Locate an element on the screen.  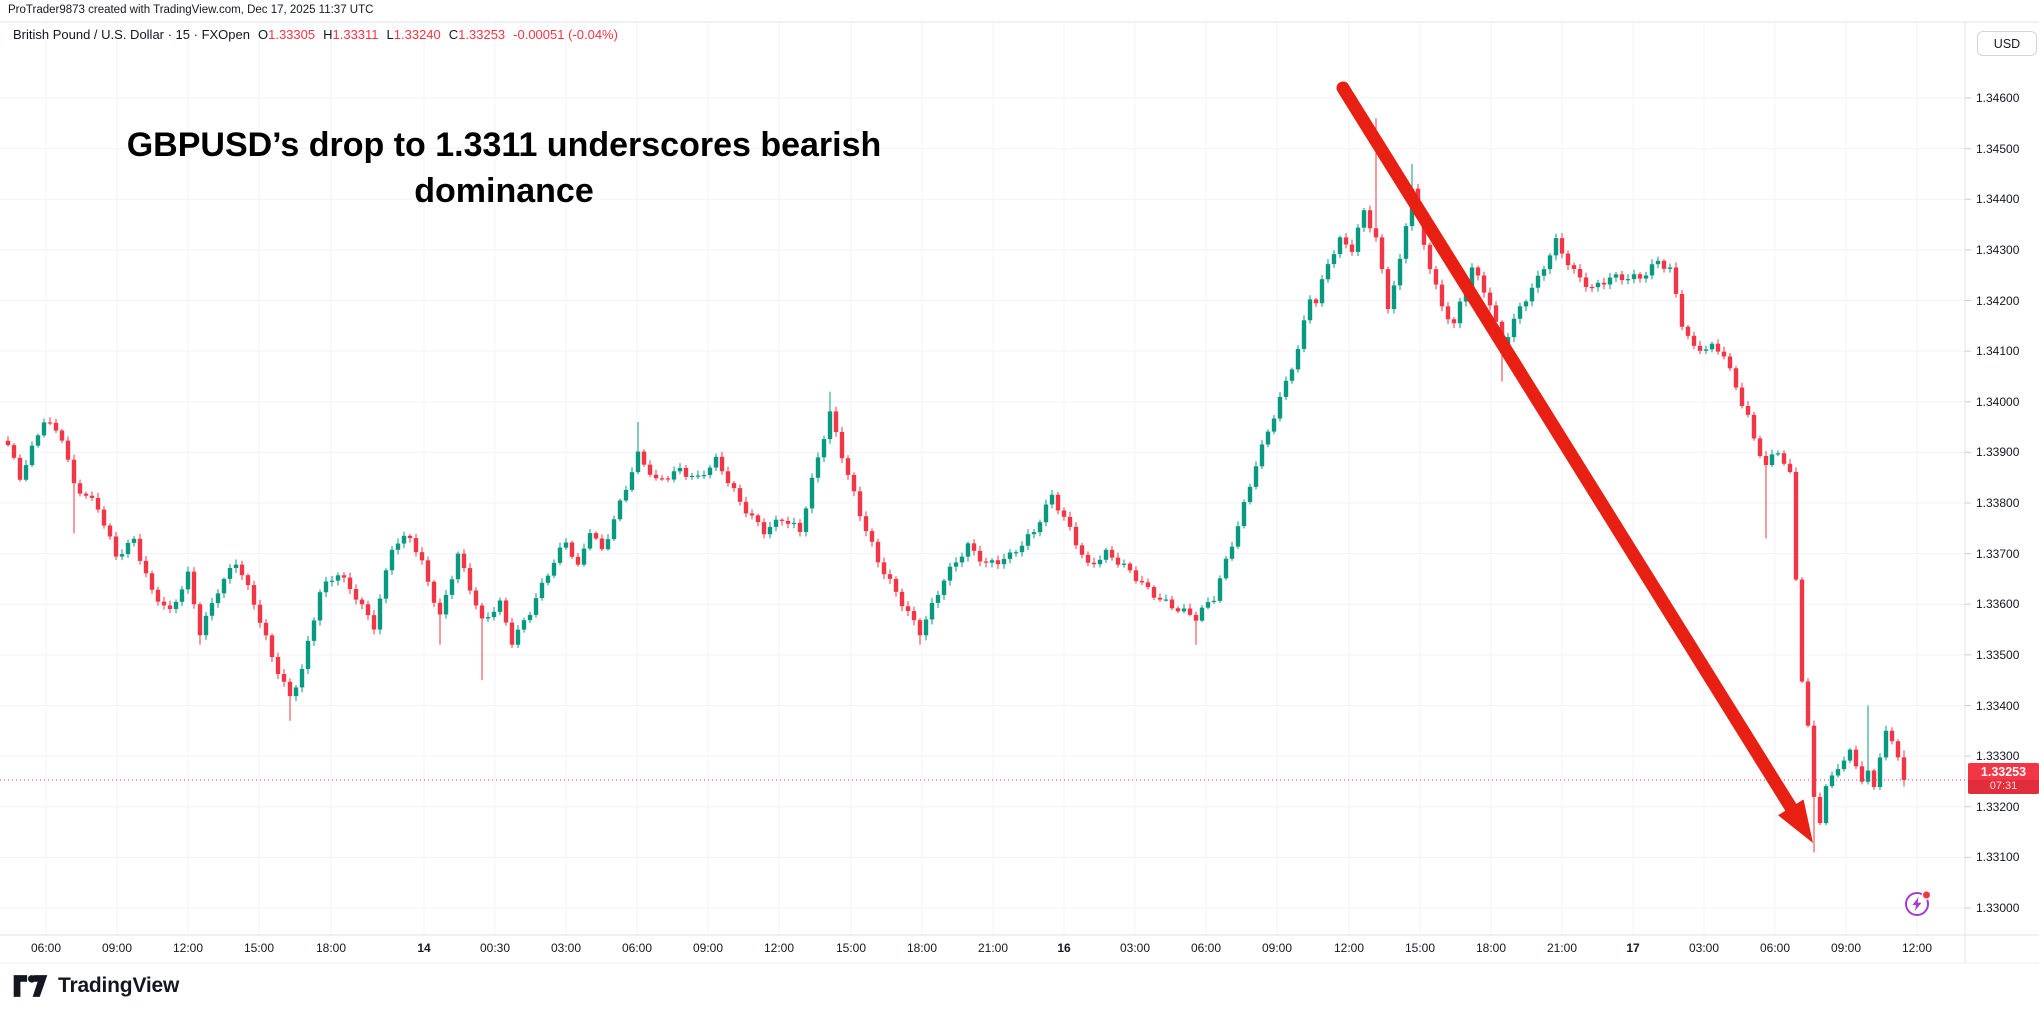
last-price-badge: 1.33253 07:31 is located at coordinates (2003, 778).